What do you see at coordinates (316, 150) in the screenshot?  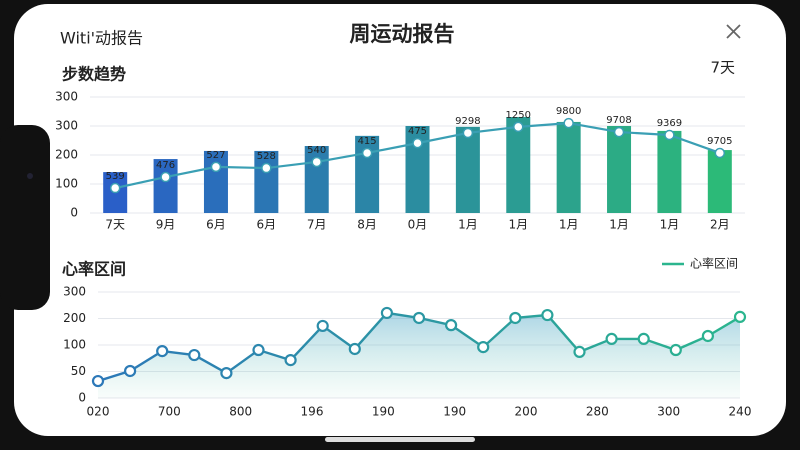 I see `point-label: 540` at bounding box center [316, 150].